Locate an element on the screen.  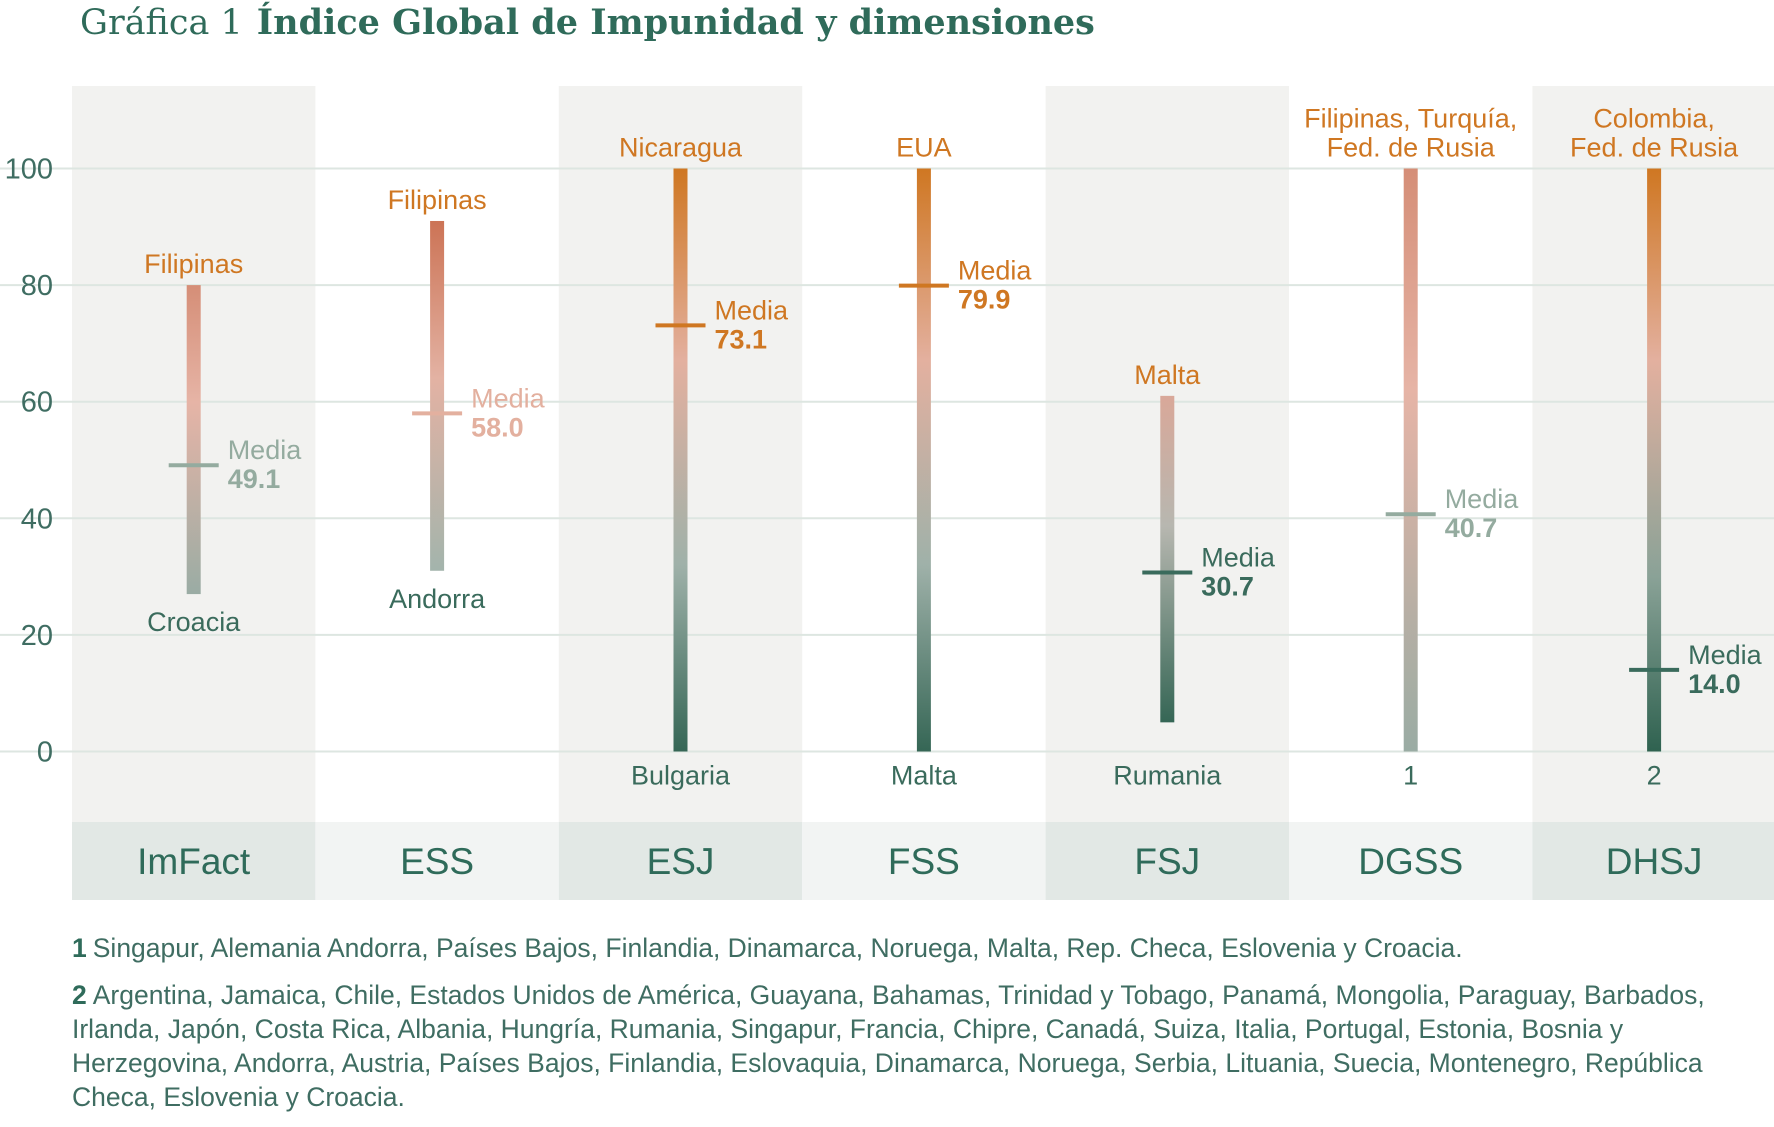
mean-value: 14.0 is located at coordinates (1714, 684).